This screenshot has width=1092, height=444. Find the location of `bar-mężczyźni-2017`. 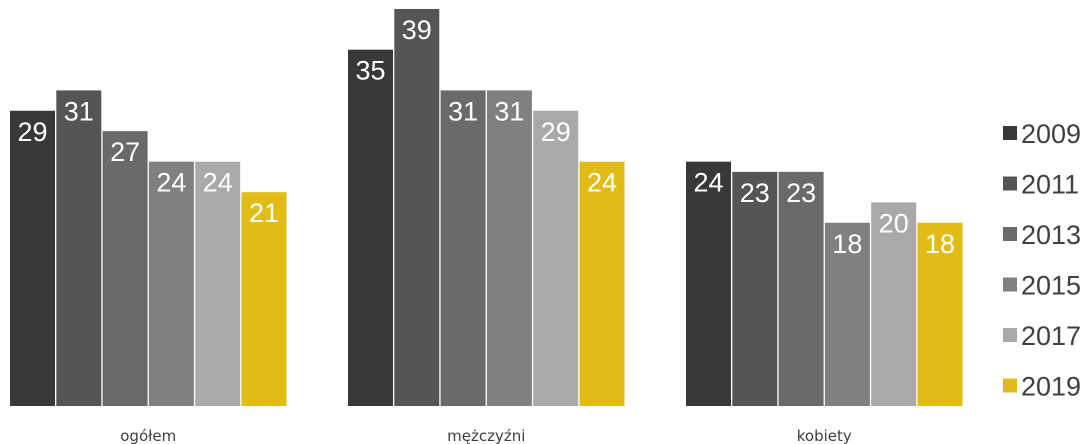

bar-mężczyźni-2017 is located at coordinates (556, 258).